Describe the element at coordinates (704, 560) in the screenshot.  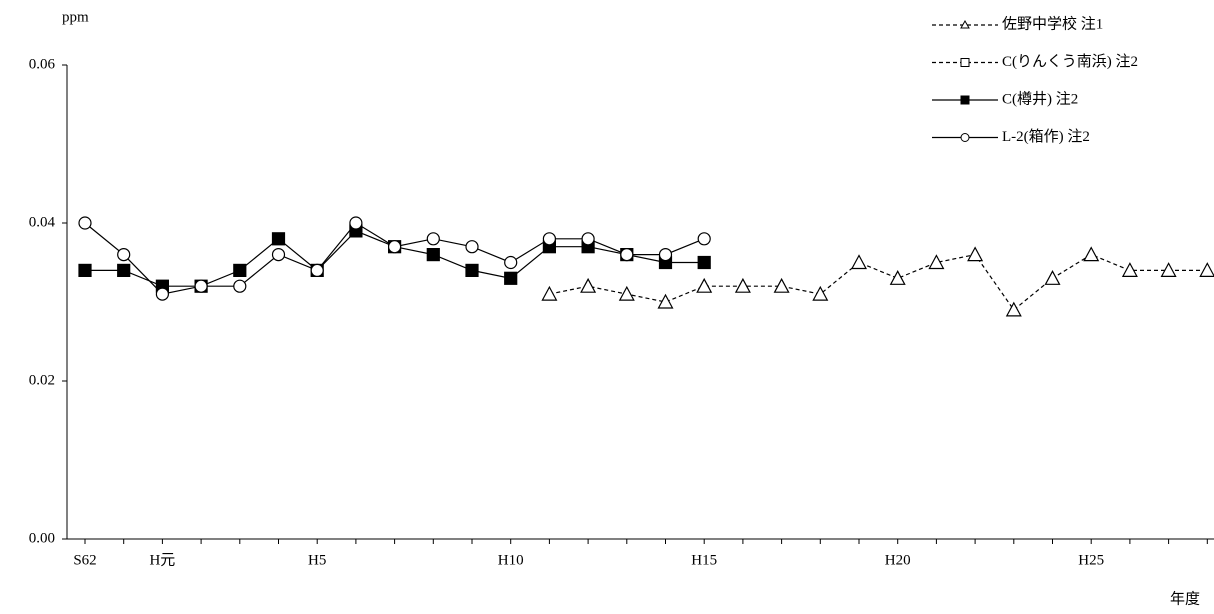
I see `x-tick-label: H15` at that location.